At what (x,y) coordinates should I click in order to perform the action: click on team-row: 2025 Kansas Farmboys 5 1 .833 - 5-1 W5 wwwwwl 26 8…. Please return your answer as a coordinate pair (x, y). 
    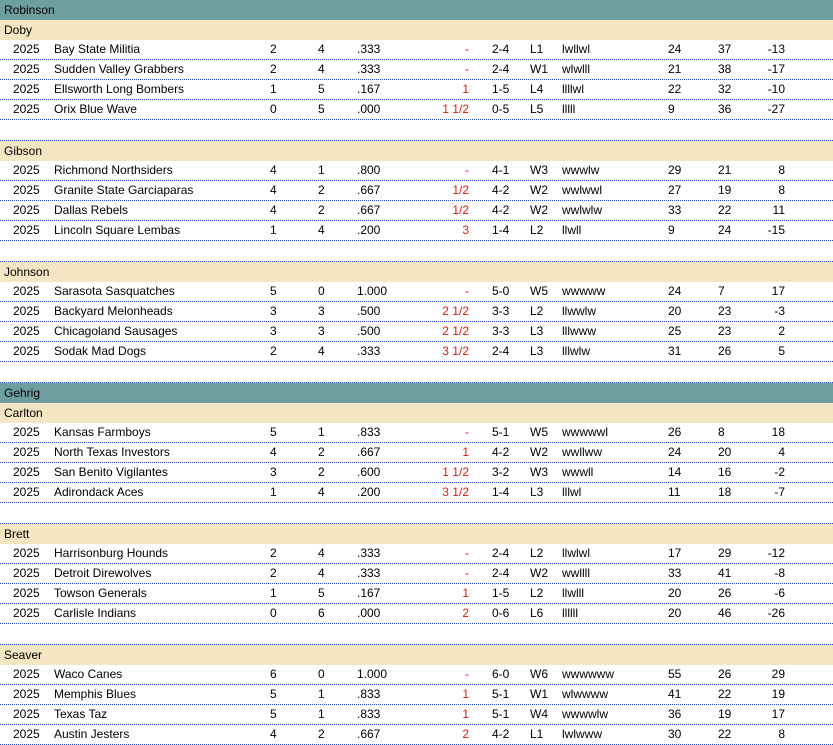
    Looking at the image, I should click on (416, 433).